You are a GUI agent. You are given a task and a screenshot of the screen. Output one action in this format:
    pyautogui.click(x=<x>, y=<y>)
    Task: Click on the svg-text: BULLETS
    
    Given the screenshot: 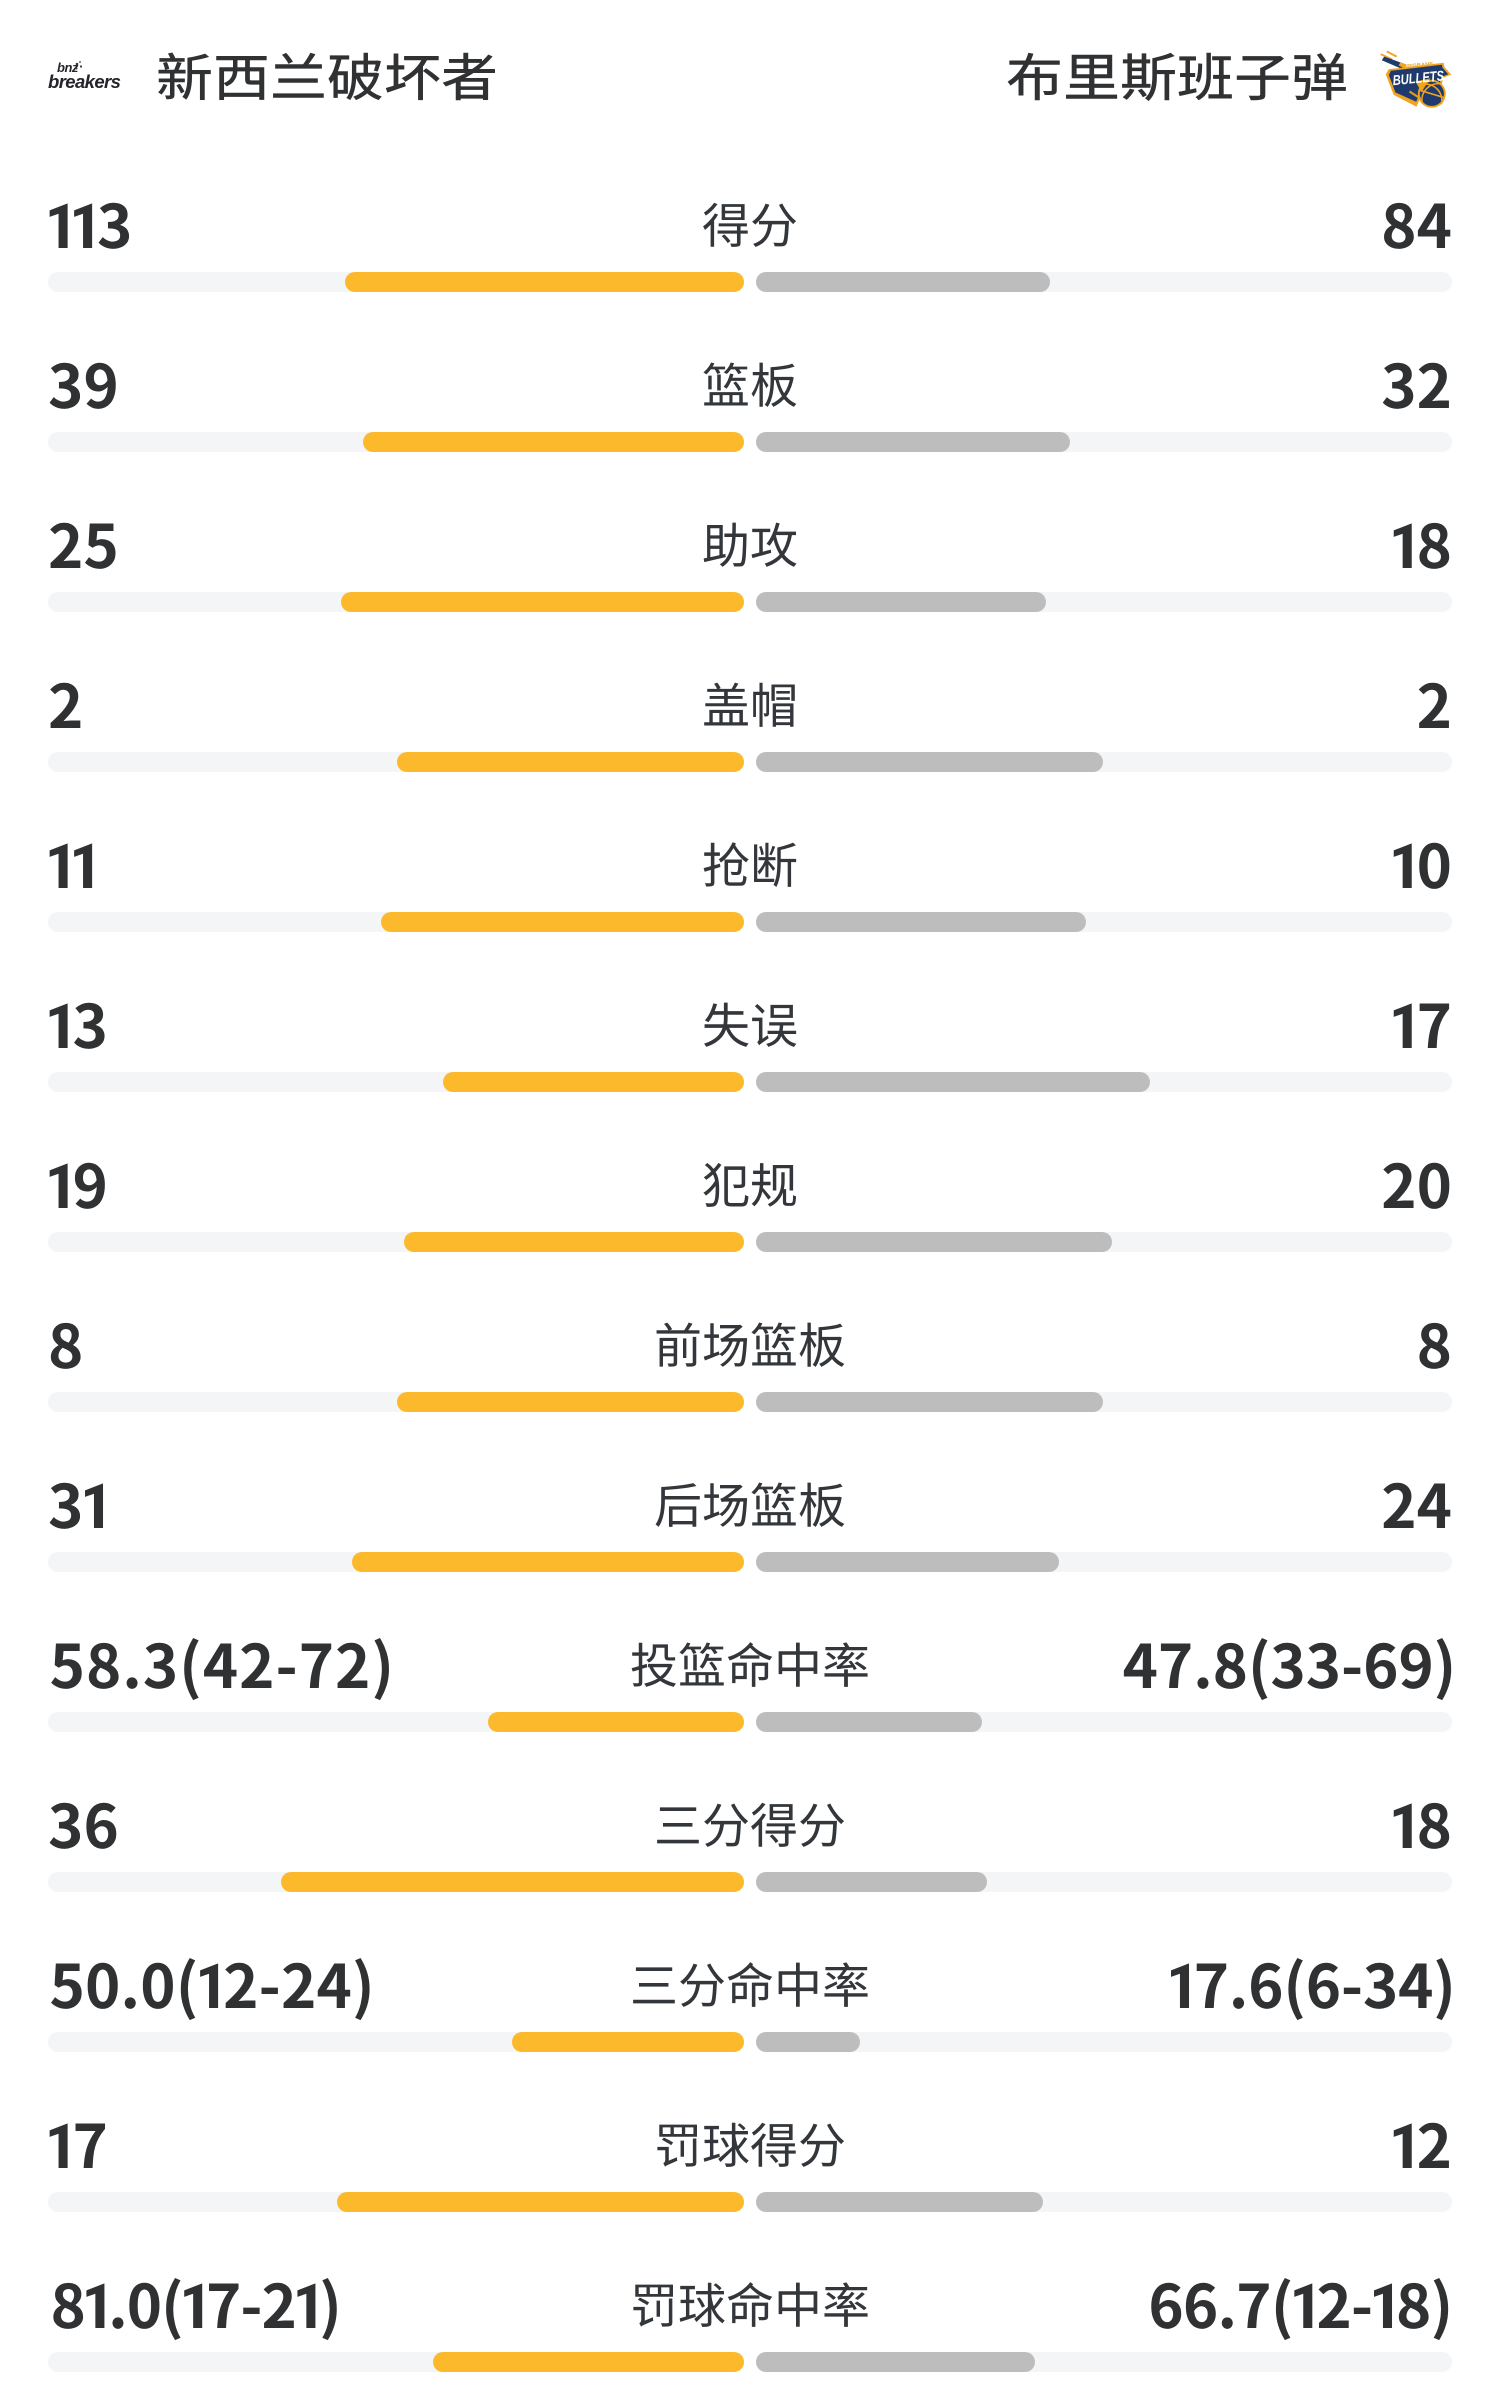 What is the action you would take?
    pyautogui.click(x=1418, y=78)
    